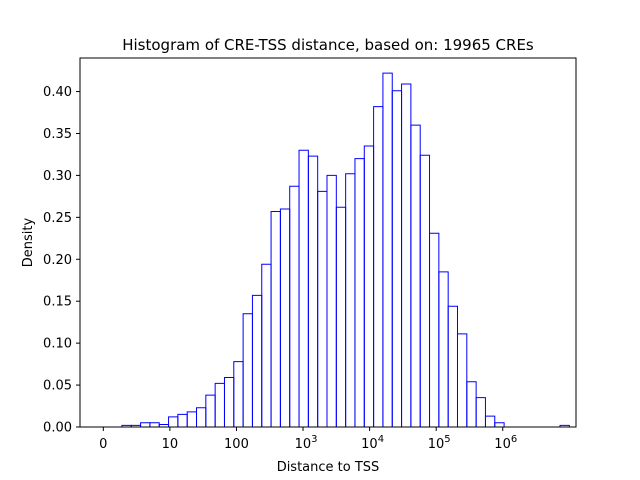 The image size is (640, 480). What do you see at coordinates (236, 444) in the screenshot?
I see `x-tick-label: 100` at bounding box center [236, 444].